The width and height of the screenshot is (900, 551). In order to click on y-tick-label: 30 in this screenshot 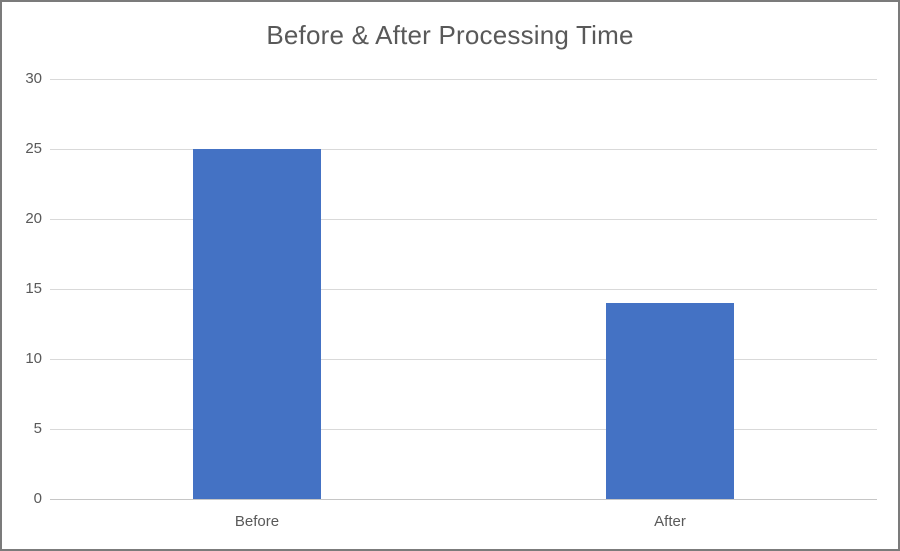, I will do `click(33, 78)`.